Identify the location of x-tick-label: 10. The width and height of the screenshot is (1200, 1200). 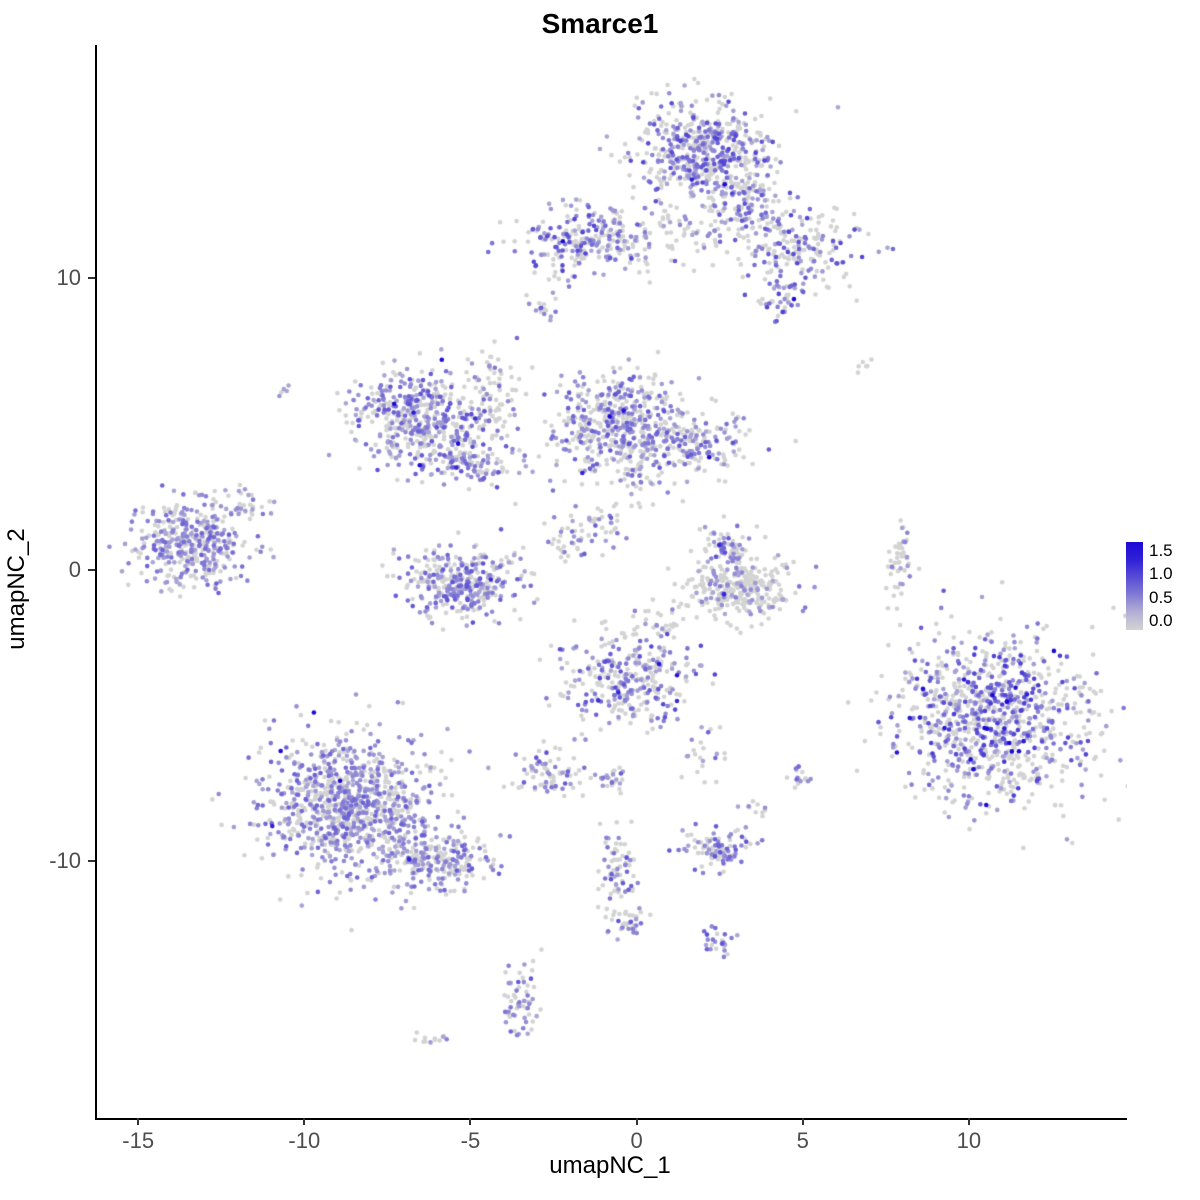
(969, 1140).